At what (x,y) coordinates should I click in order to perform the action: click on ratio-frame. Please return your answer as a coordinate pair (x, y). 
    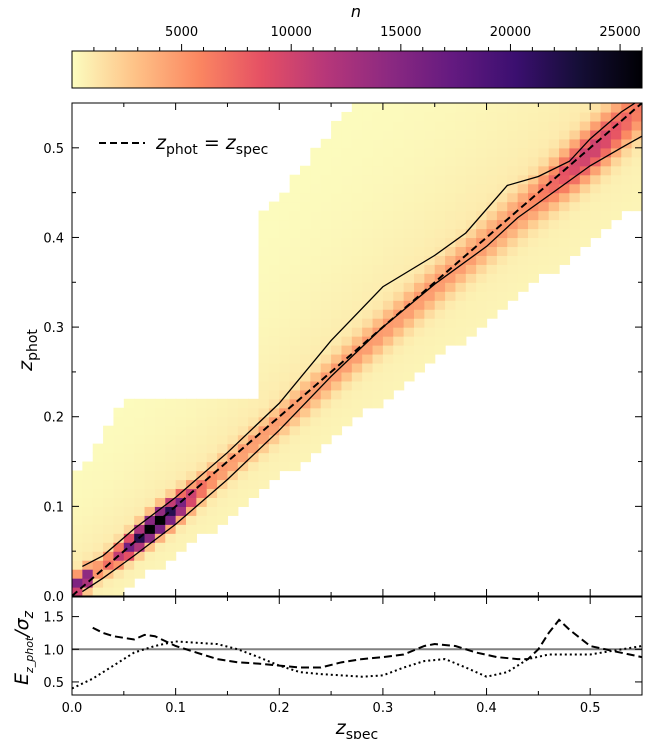
    Looking at the image, I should click on (357, 646).